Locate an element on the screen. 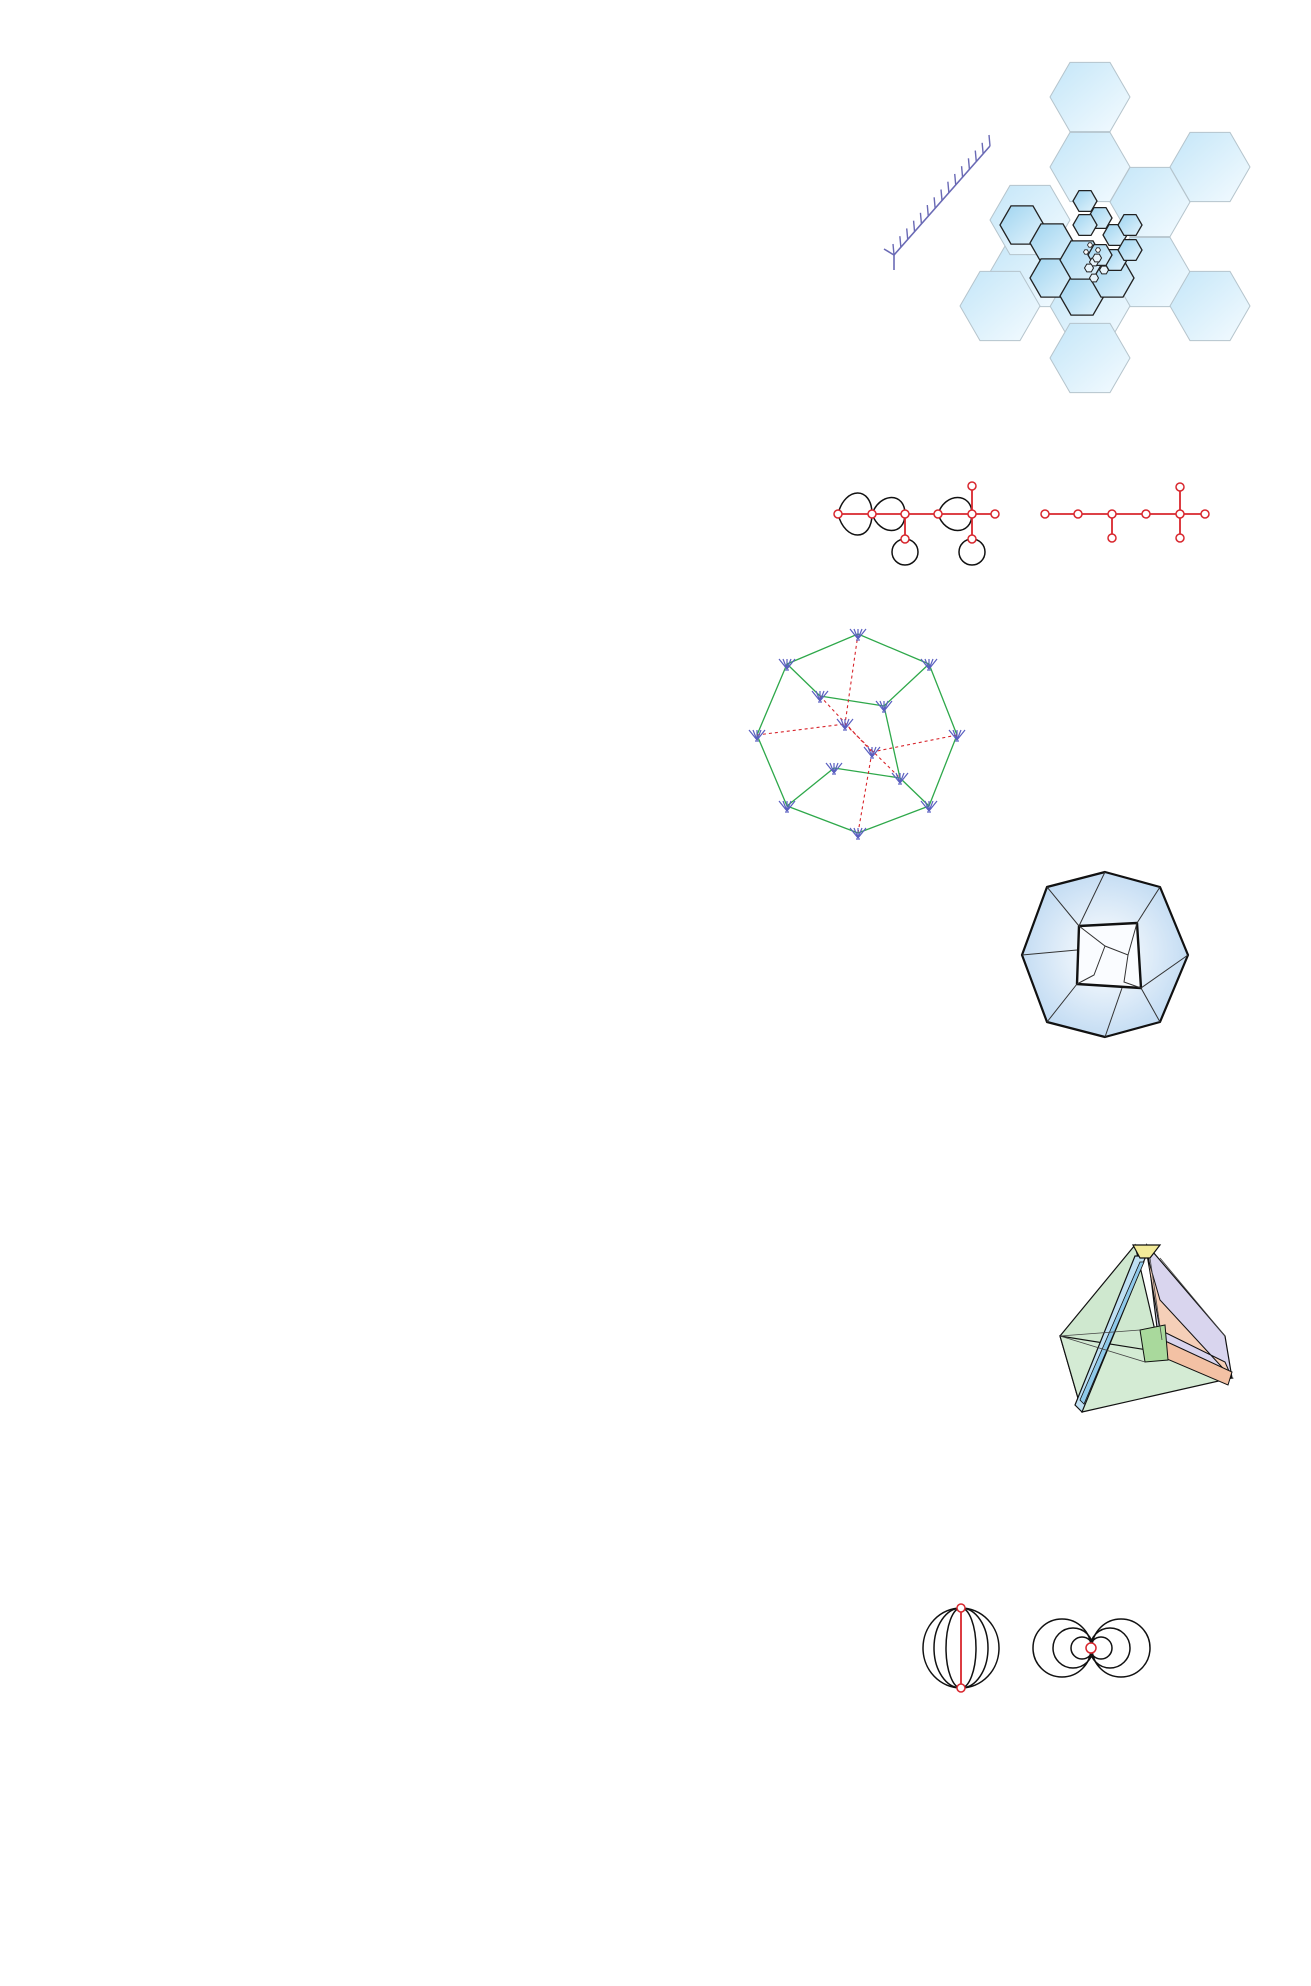  rooted-tree-comb is located at coordinates (937, 202).